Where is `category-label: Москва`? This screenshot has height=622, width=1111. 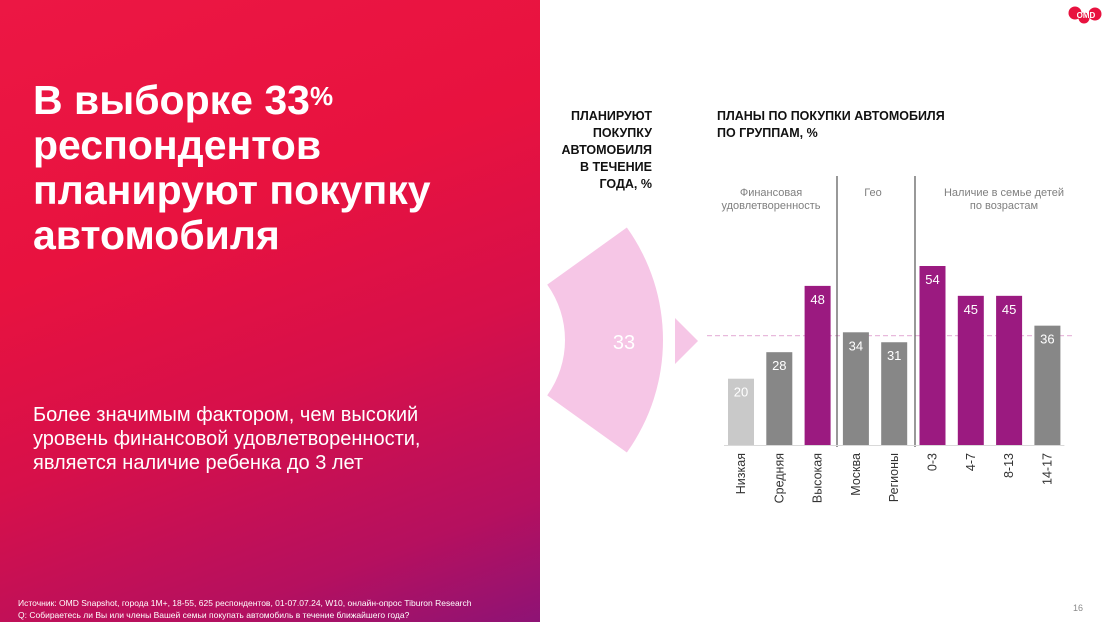 category-label: Москва is located at coordinates (856, 474).